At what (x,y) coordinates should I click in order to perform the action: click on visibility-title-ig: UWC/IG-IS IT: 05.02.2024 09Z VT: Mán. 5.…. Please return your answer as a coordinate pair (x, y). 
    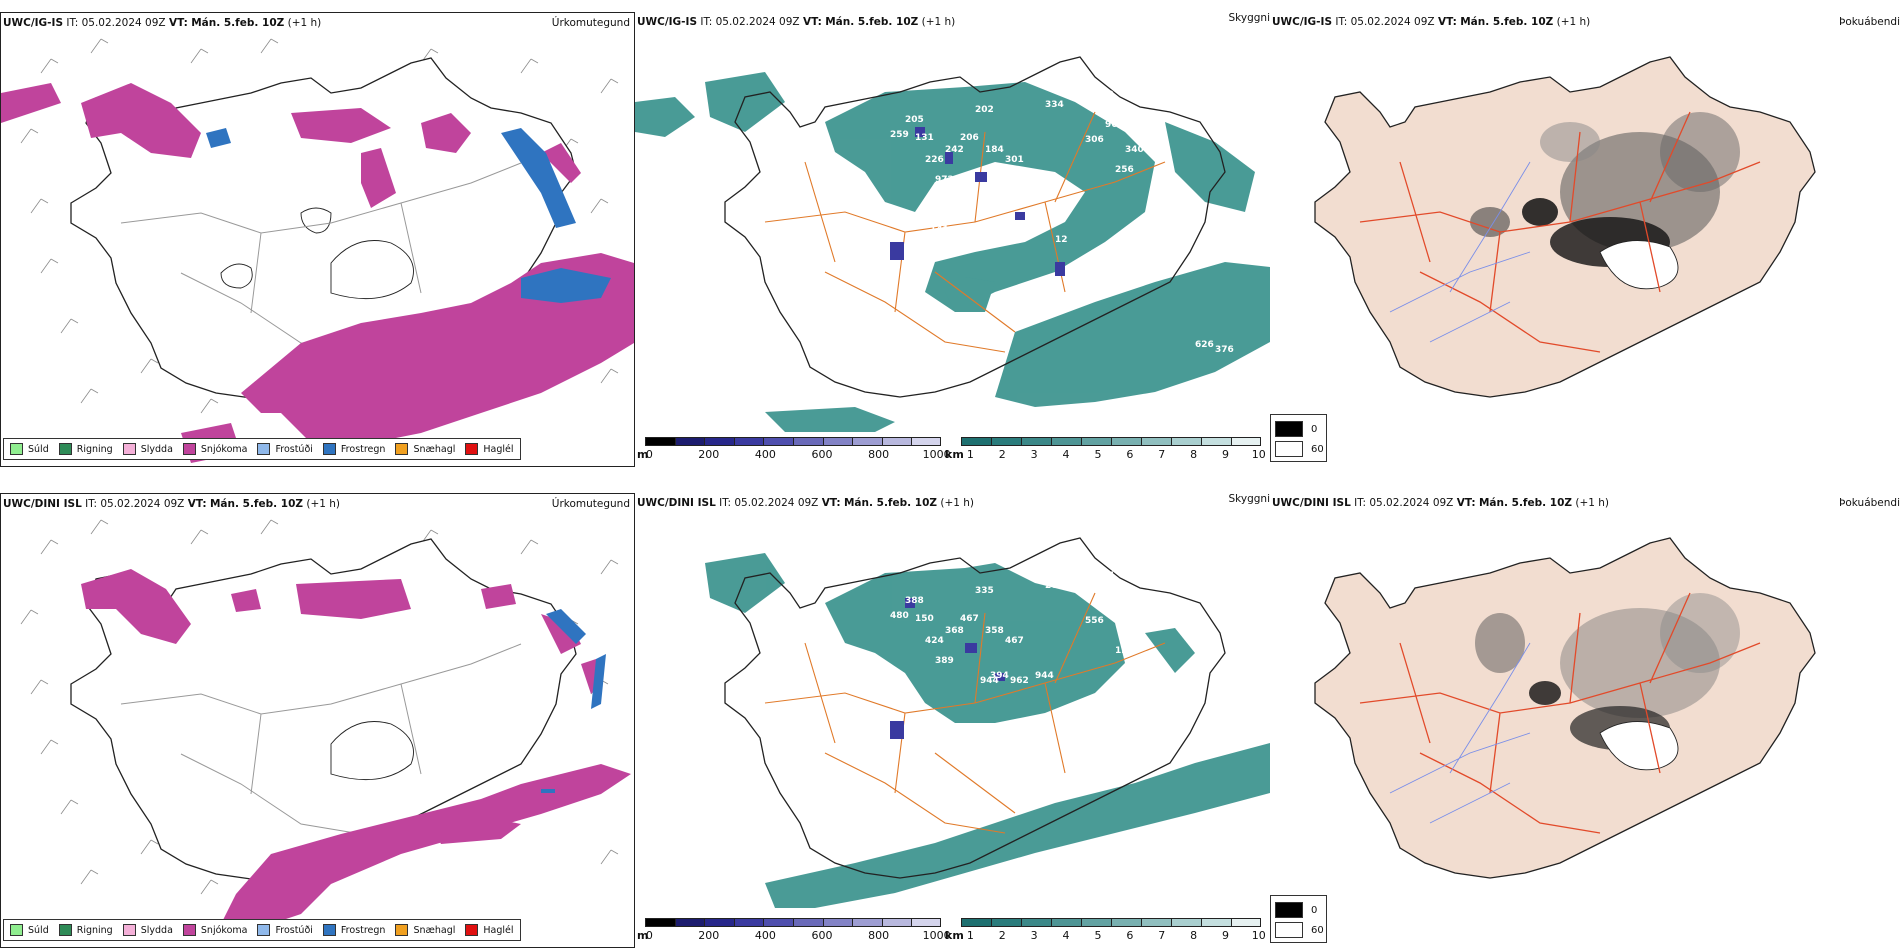
    Looking at the image, I should click on (796, 22).